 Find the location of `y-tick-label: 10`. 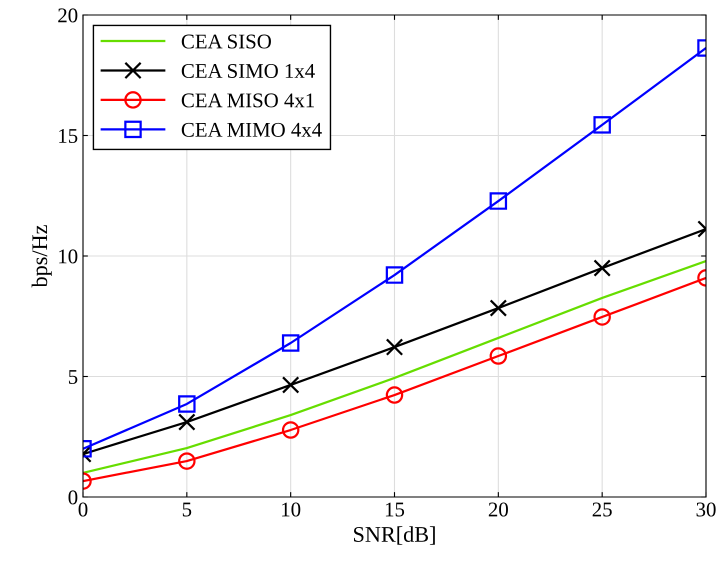

y-tick-label: 10 is located at coordinates (68, 256).